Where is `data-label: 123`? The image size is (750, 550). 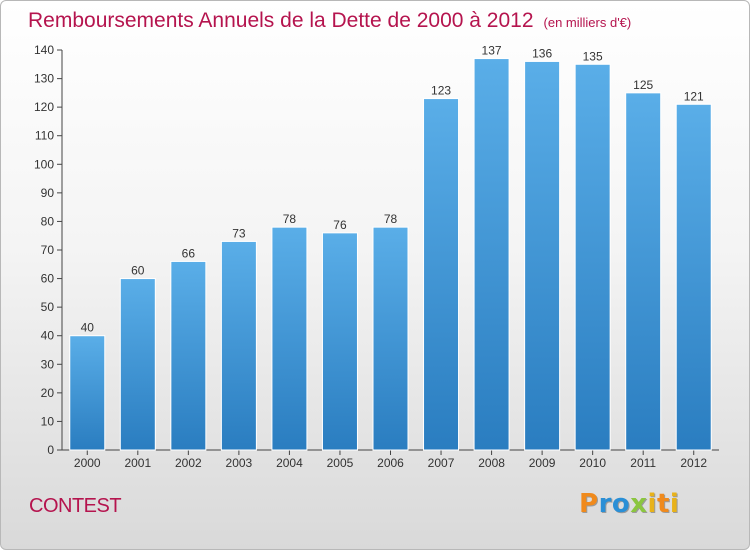
data-label: 123 is located at coordinates (441, 91).